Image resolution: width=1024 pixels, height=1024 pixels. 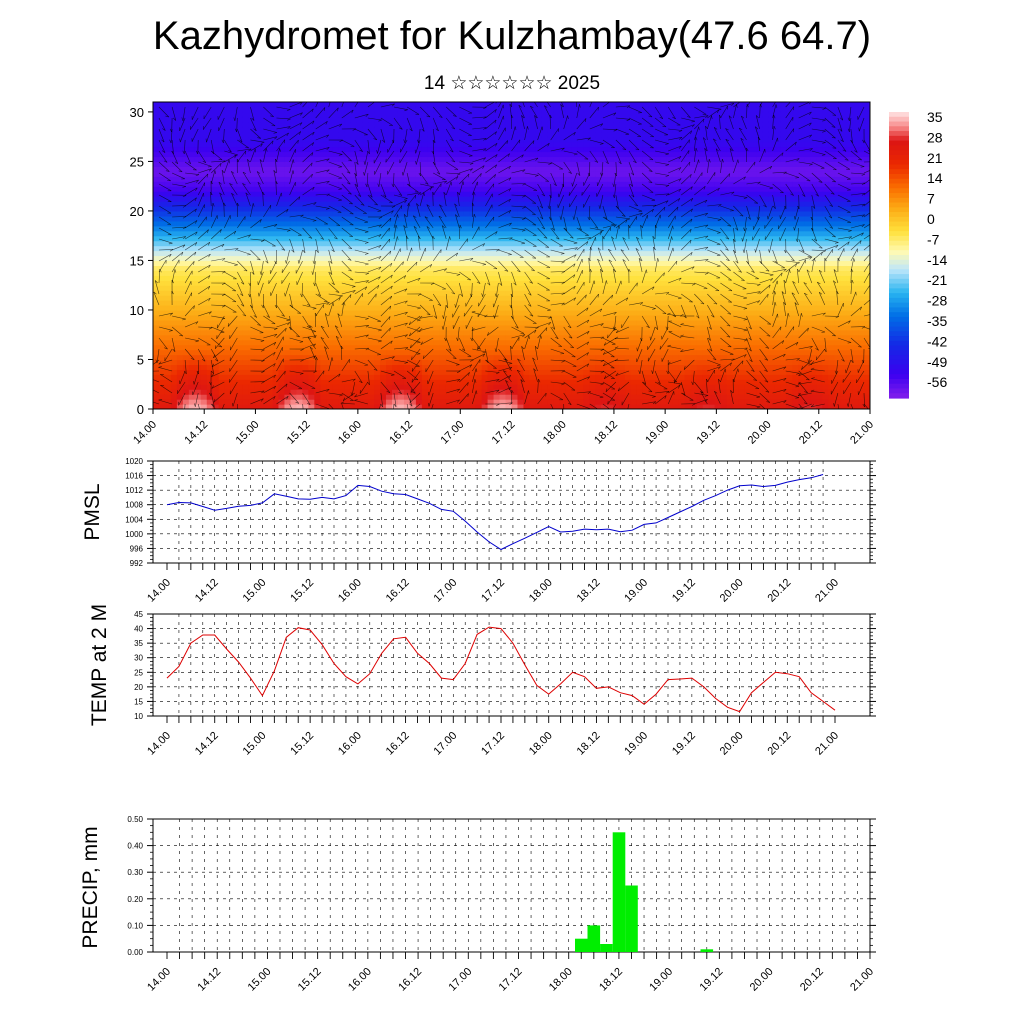 I want to click on colorbar-label: -49, so click(x=937, y=362).